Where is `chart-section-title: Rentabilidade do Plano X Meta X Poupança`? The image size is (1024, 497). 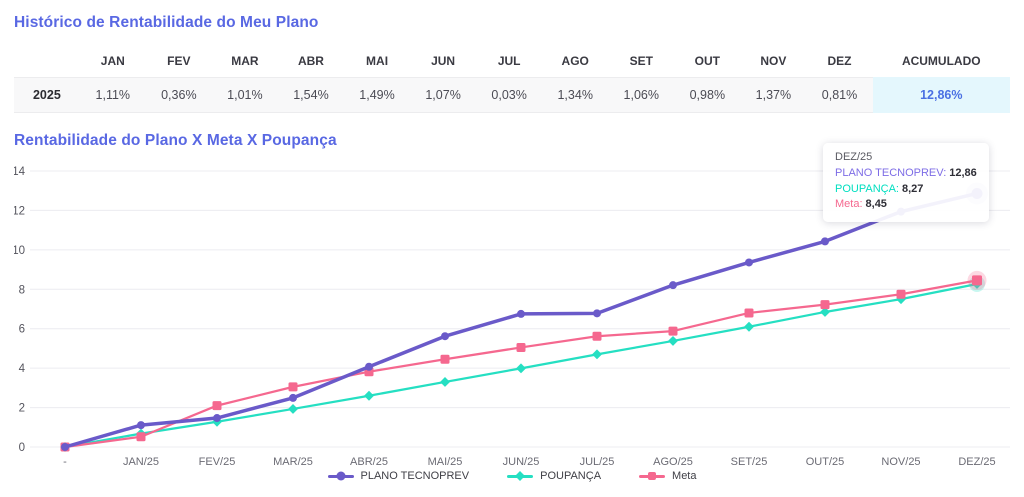
chart-section-title: Rentabilidade do Plano X Meta X Poupança is located at coordinates (175, 140).